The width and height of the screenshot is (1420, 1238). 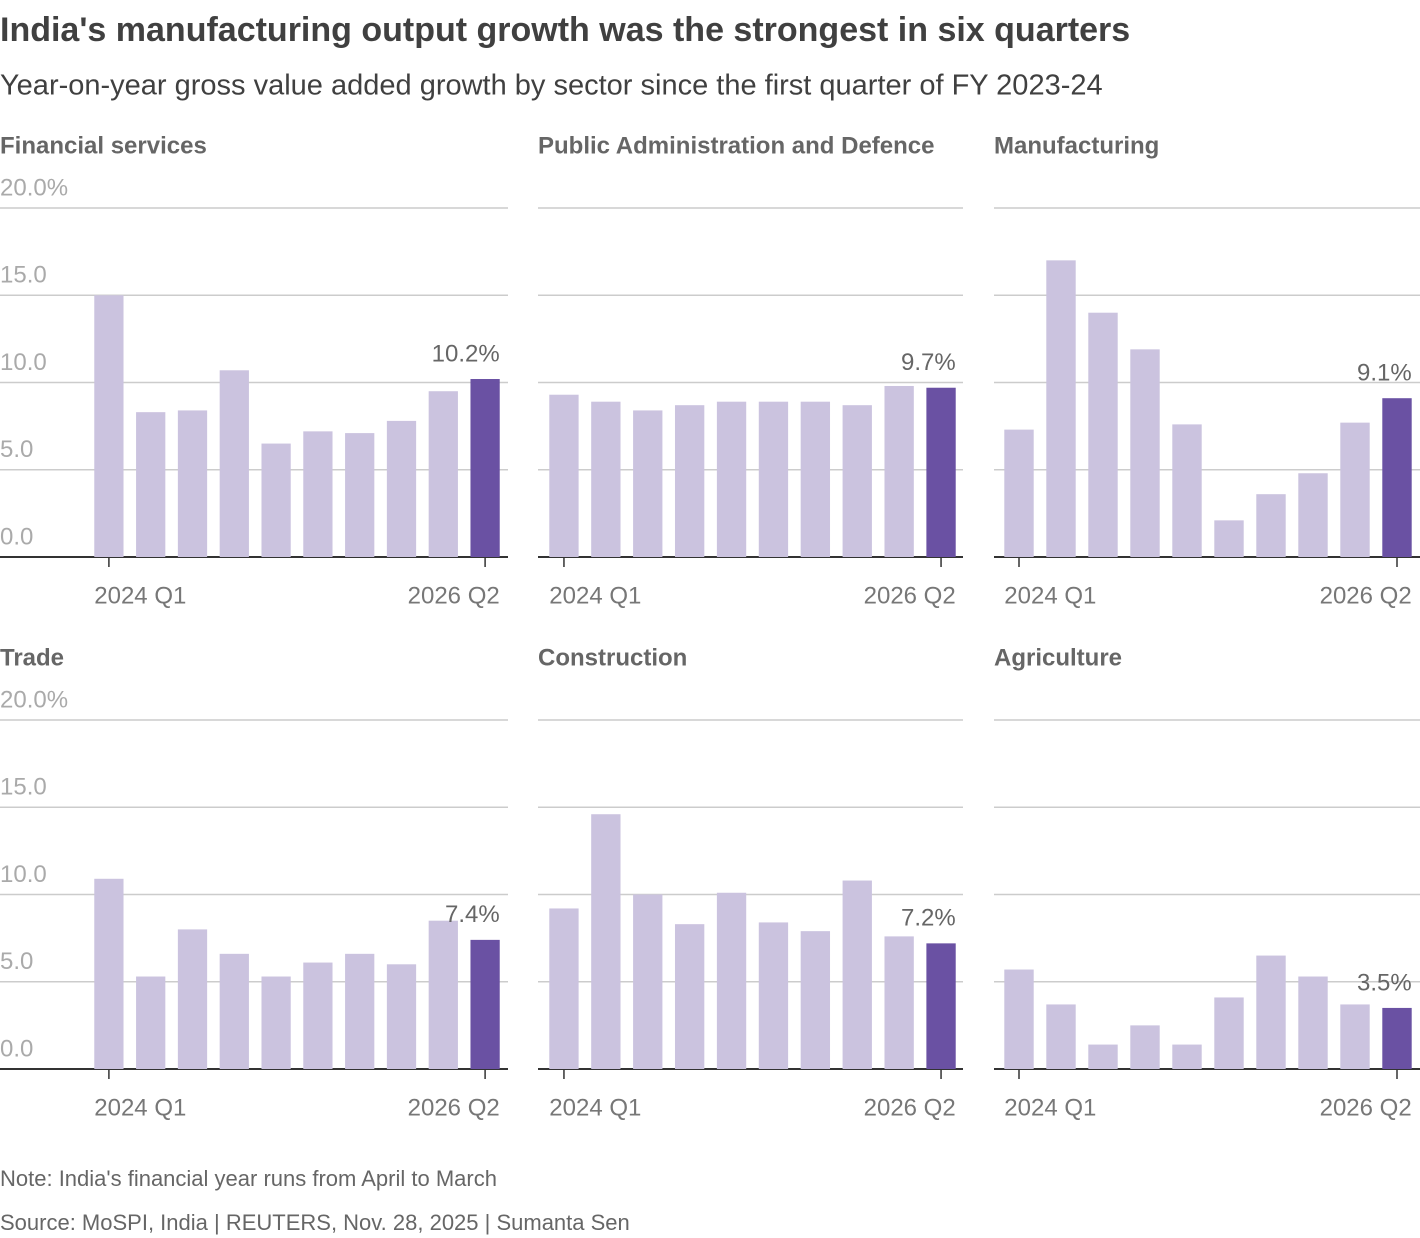 I want to click on panel-title: Public Administration and Defence, so click(x=736, y=145).